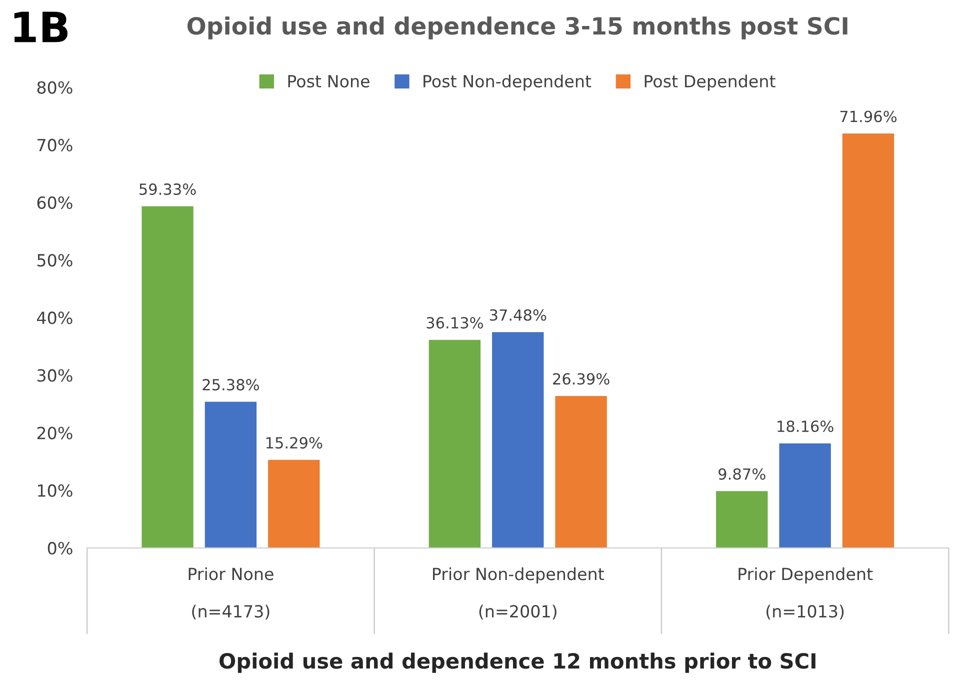 This screenshot has width=968, height=698. What do you see at coordinates (868, 116) in the screenshot?
I see `data-label: 71.96%` at bounding box center [868, 116].